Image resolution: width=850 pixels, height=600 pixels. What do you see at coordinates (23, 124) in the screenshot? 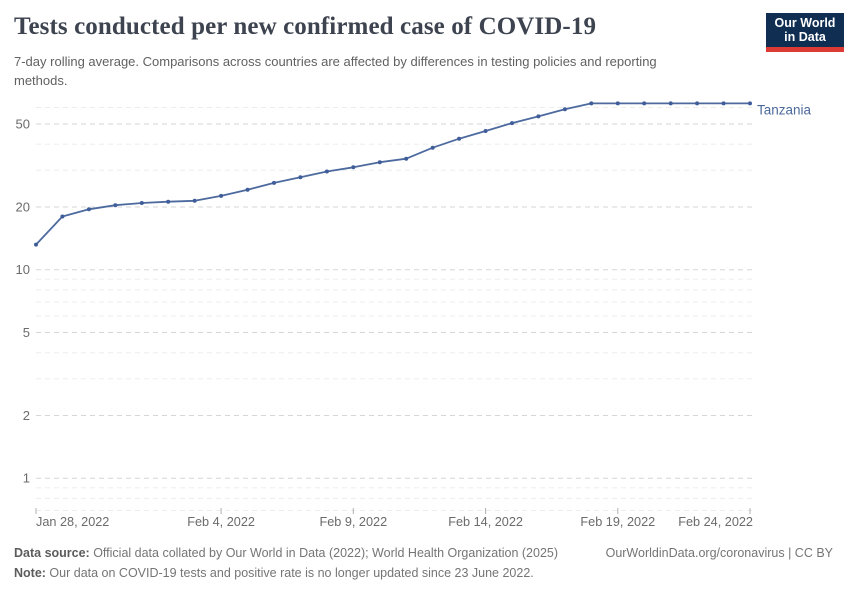
I see `y-axis-tick-label: 50` at bounding box center [23, 124].